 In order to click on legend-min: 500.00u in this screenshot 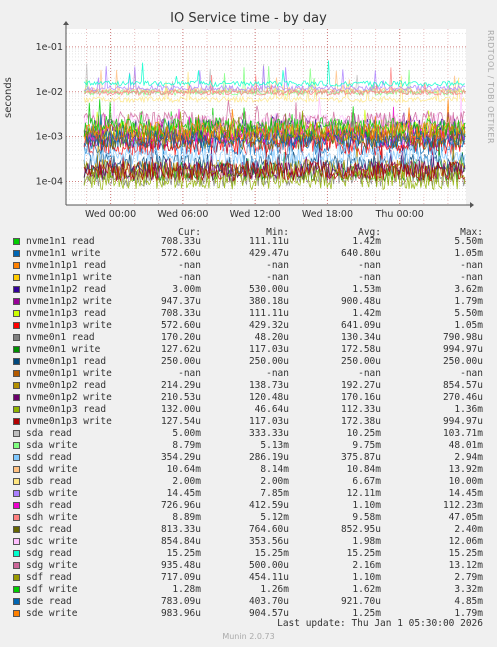, I will do `click(268, 565)`.